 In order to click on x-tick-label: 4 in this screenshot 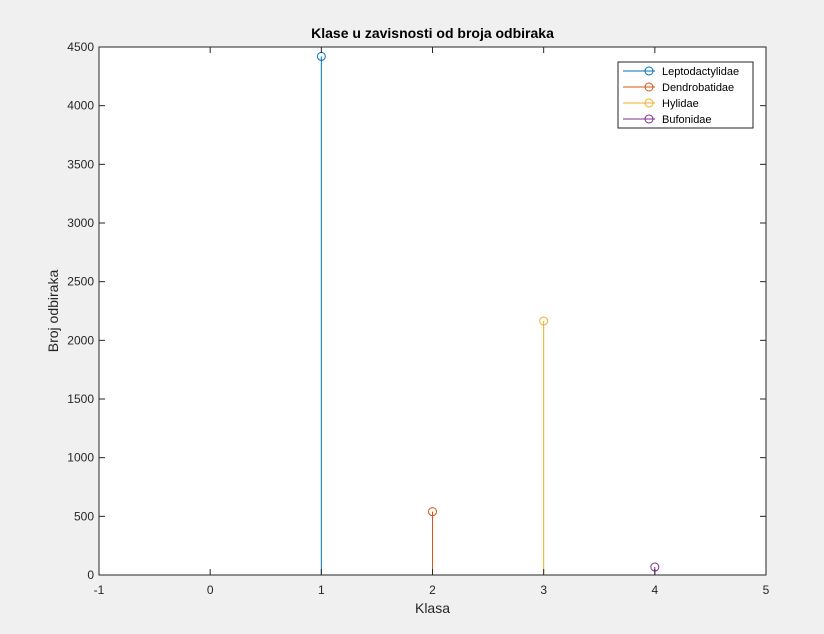, I will do `click(654, 590)`.